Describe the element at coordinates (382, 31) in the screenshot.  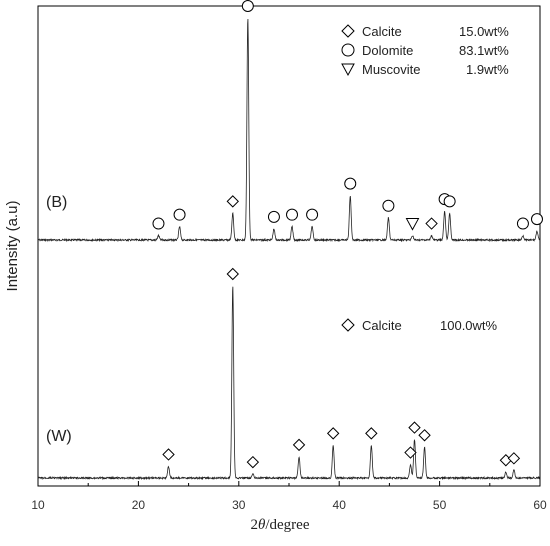
I see `legend-b-calcite-name: Calcite` at that location.